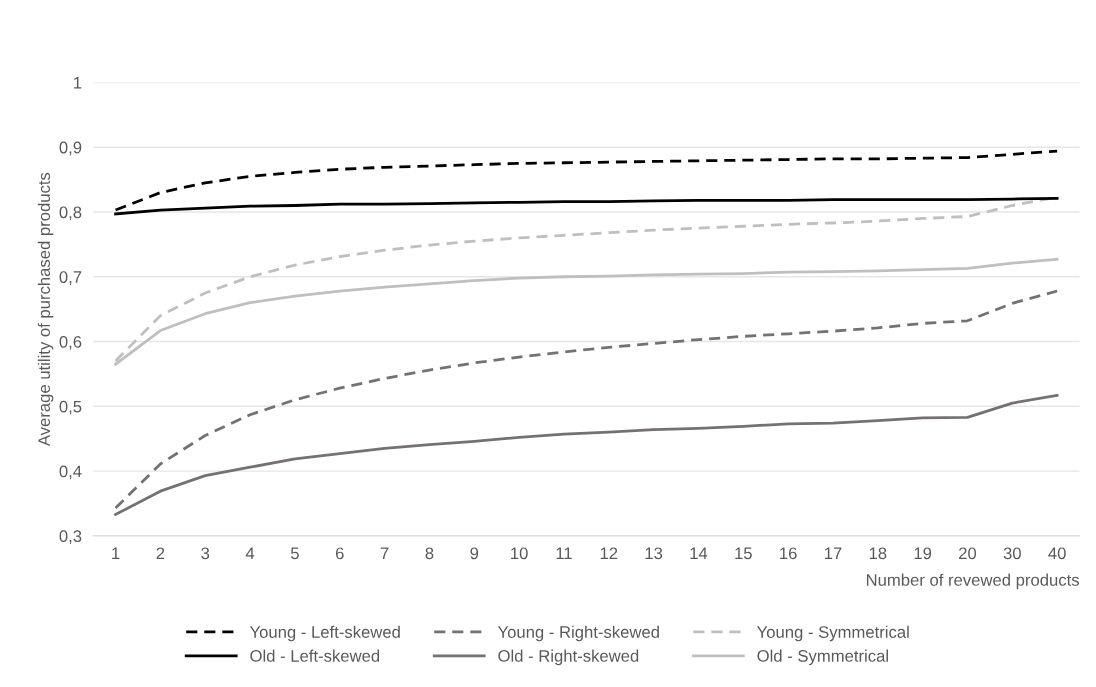 This screenshot has height=687, width=1096. What do you see at coordinates (788, 553) in the screenshot?
I see `x-tick-label: 16` at bounding box center [788, 553].